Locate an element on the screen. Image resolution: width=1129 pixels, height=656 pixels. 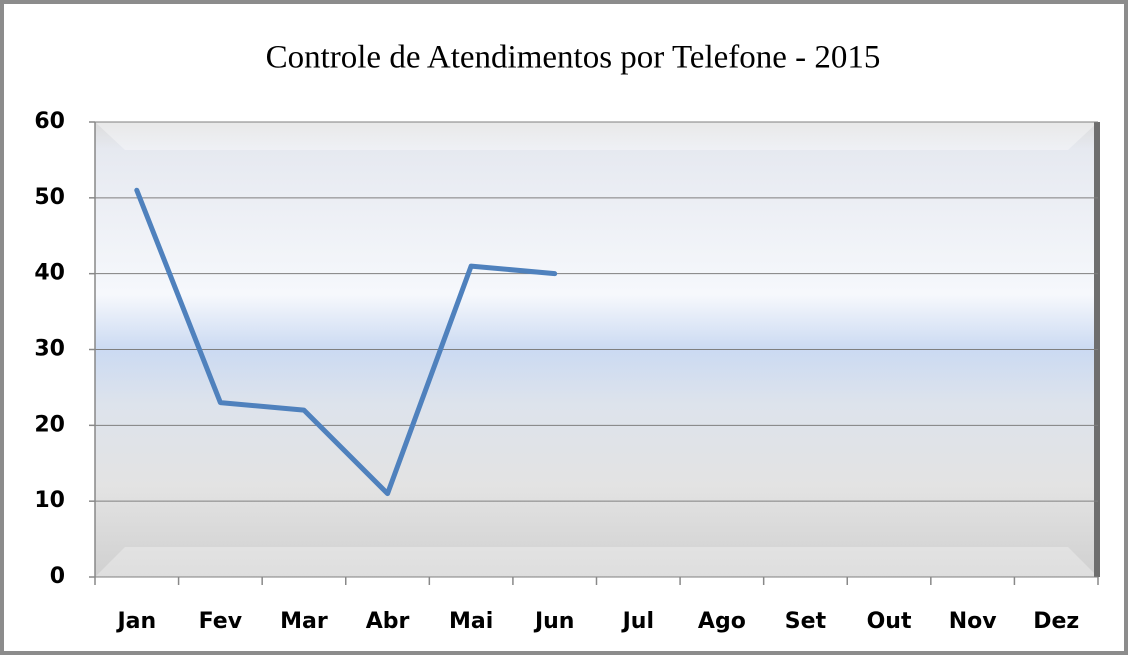
x-tick-label: Out is located at coordinates (889, 621).